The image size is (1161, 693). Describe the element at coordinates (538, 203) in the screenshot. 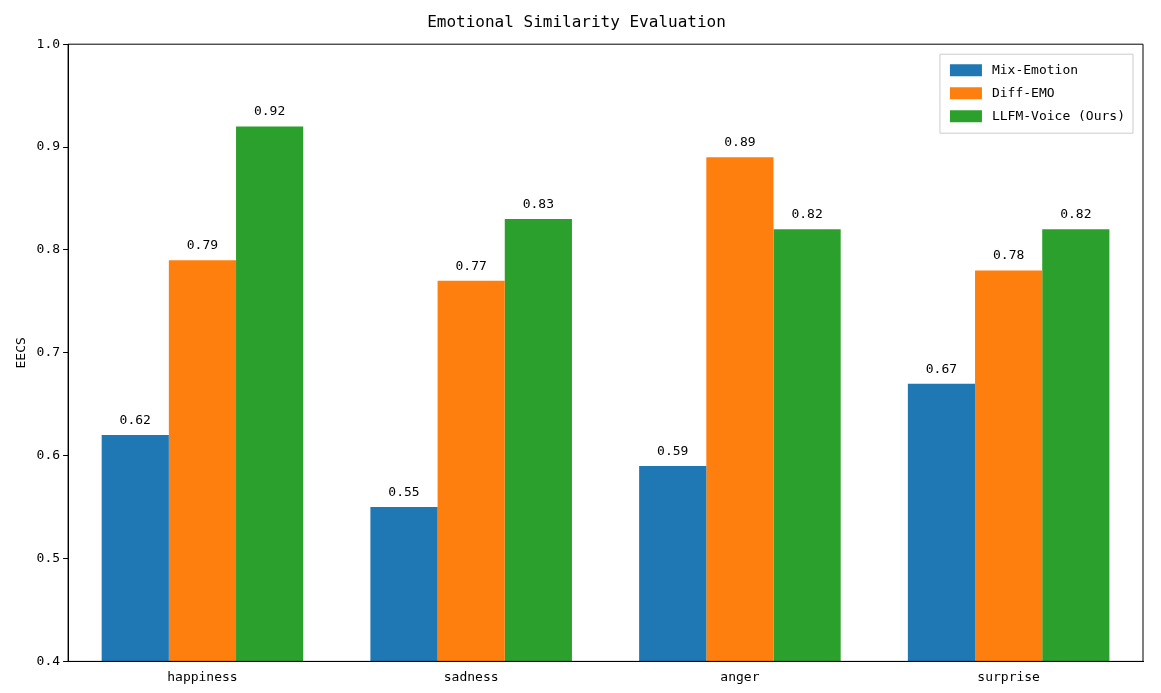

I see `data-label: 0.83` at that location.